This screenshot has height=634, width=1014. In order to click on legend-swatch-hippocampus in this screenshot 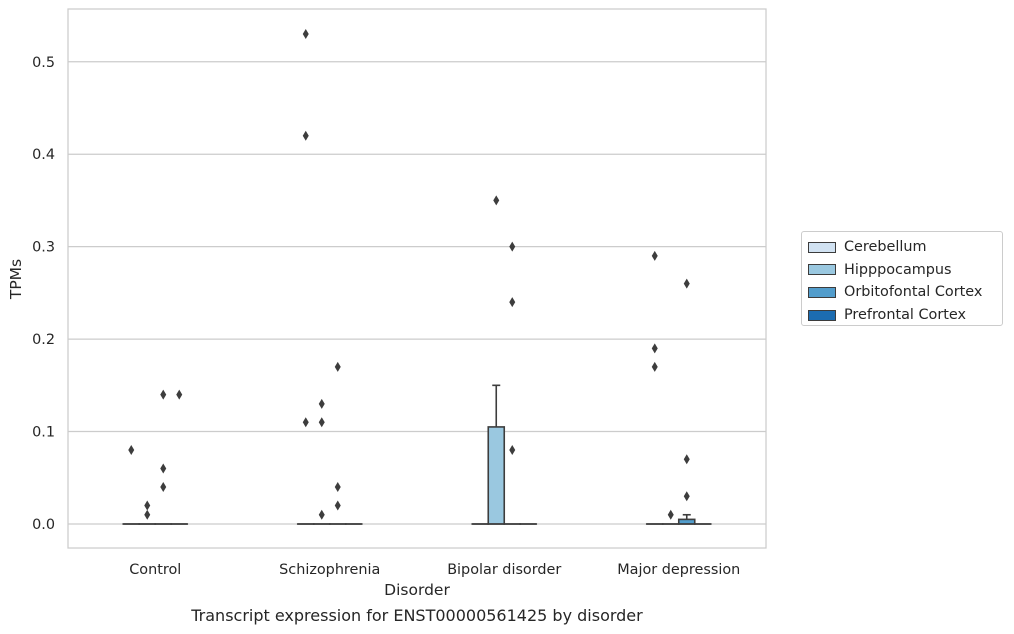, I will do `click(822, 270)`.